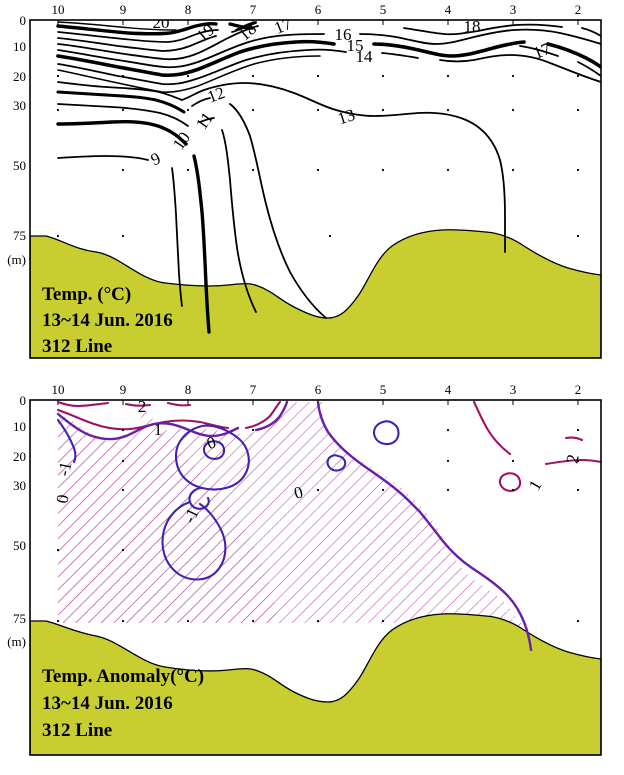 The height and width of the screenshot is (775, 624). Describe the element at coordinates (65, 469) in the screenshot. I see `contour-label: -1` at that location.